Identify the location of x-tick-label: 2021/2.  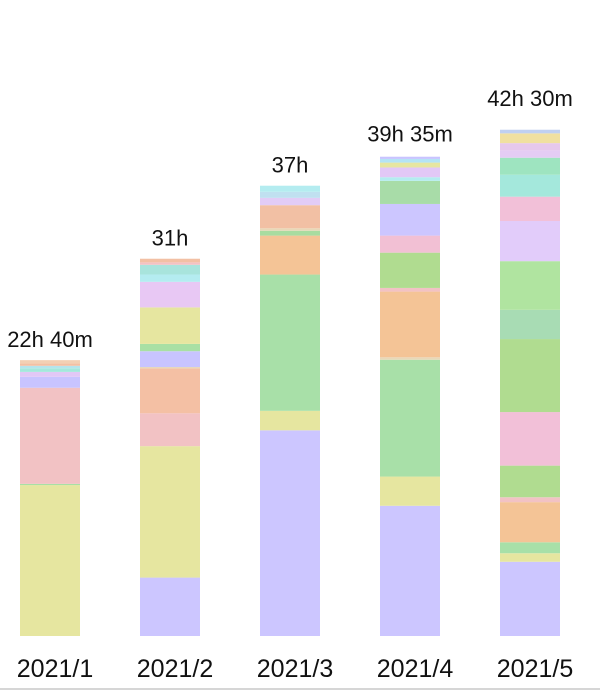
(175, 669).